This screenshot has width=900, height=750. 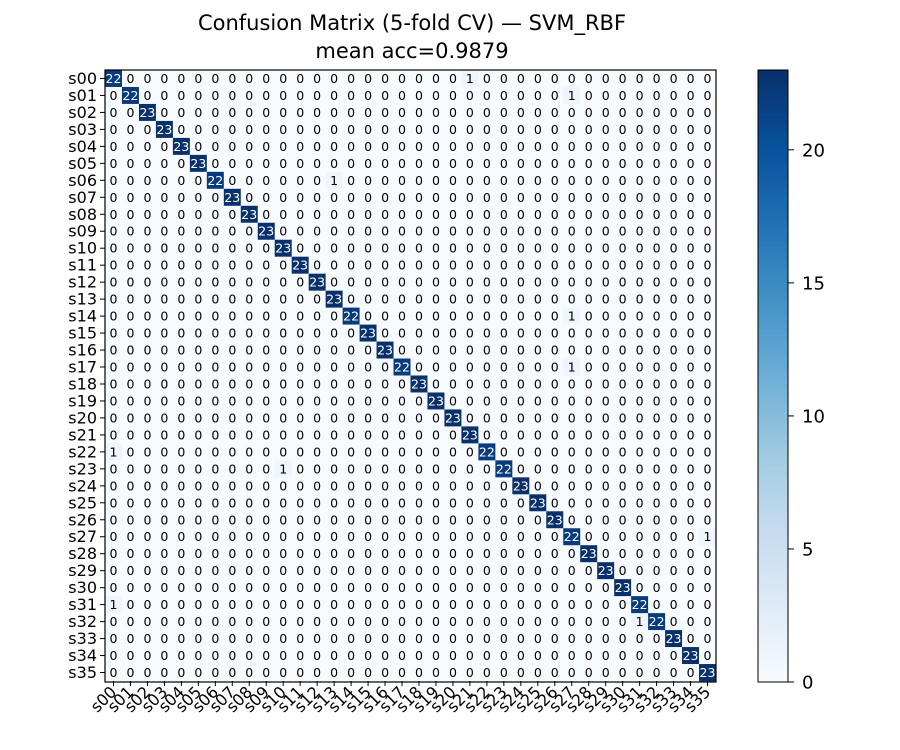 What do you see at coordinates (813, 150) in the screenshot?
I see `colorbar-tick-label: 20` at bounding box center [813, 150].